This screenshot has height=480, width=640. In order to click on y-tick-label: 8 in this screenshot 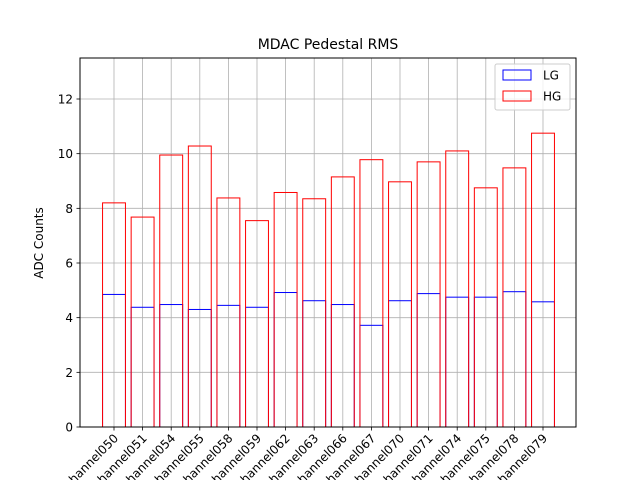, I will do `click(69, 209)`.